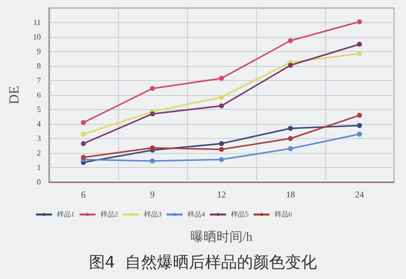 This screenshot has height=279, width=406. I want to click on x-tick-label: 6, so click(83, 195).